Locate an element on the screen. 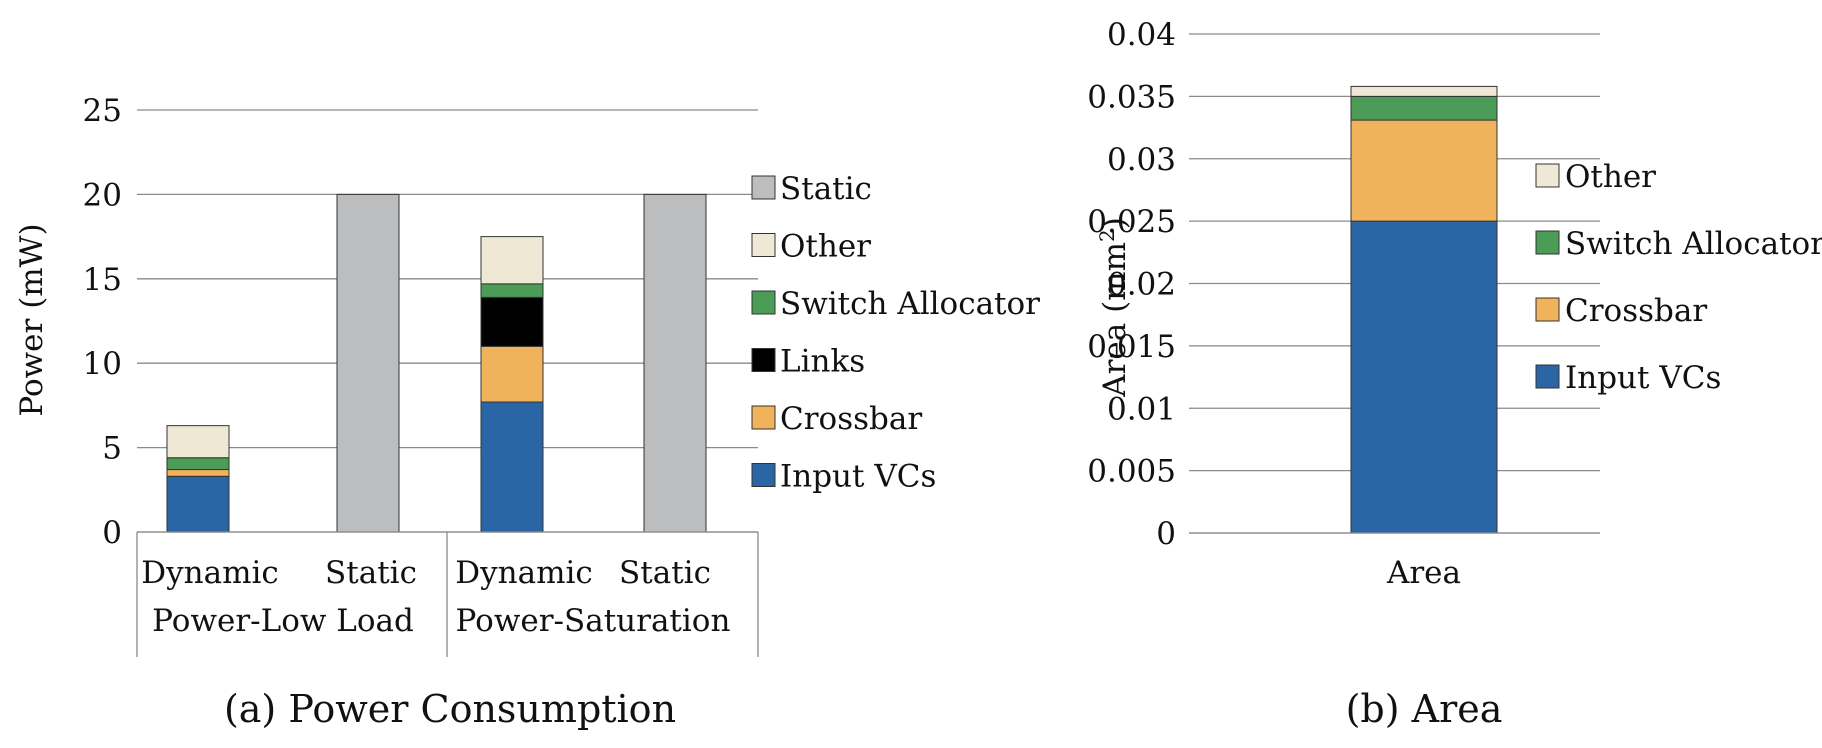 The height and width of the screenshot is (748, 1822). y-tick-label: 20 is located at coordinates (102, 195).